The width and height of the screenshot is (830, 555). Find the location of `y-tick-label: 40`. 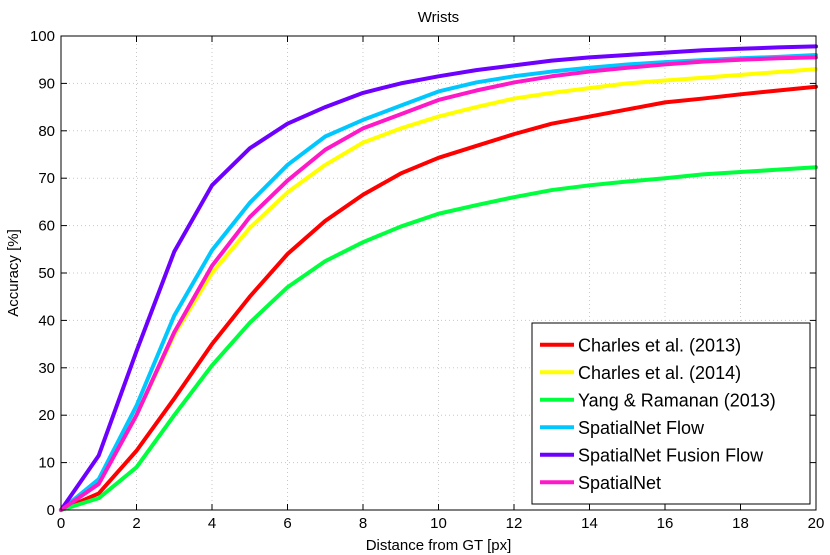

y-tick-label: 40 is located at coordinates (46, 320).